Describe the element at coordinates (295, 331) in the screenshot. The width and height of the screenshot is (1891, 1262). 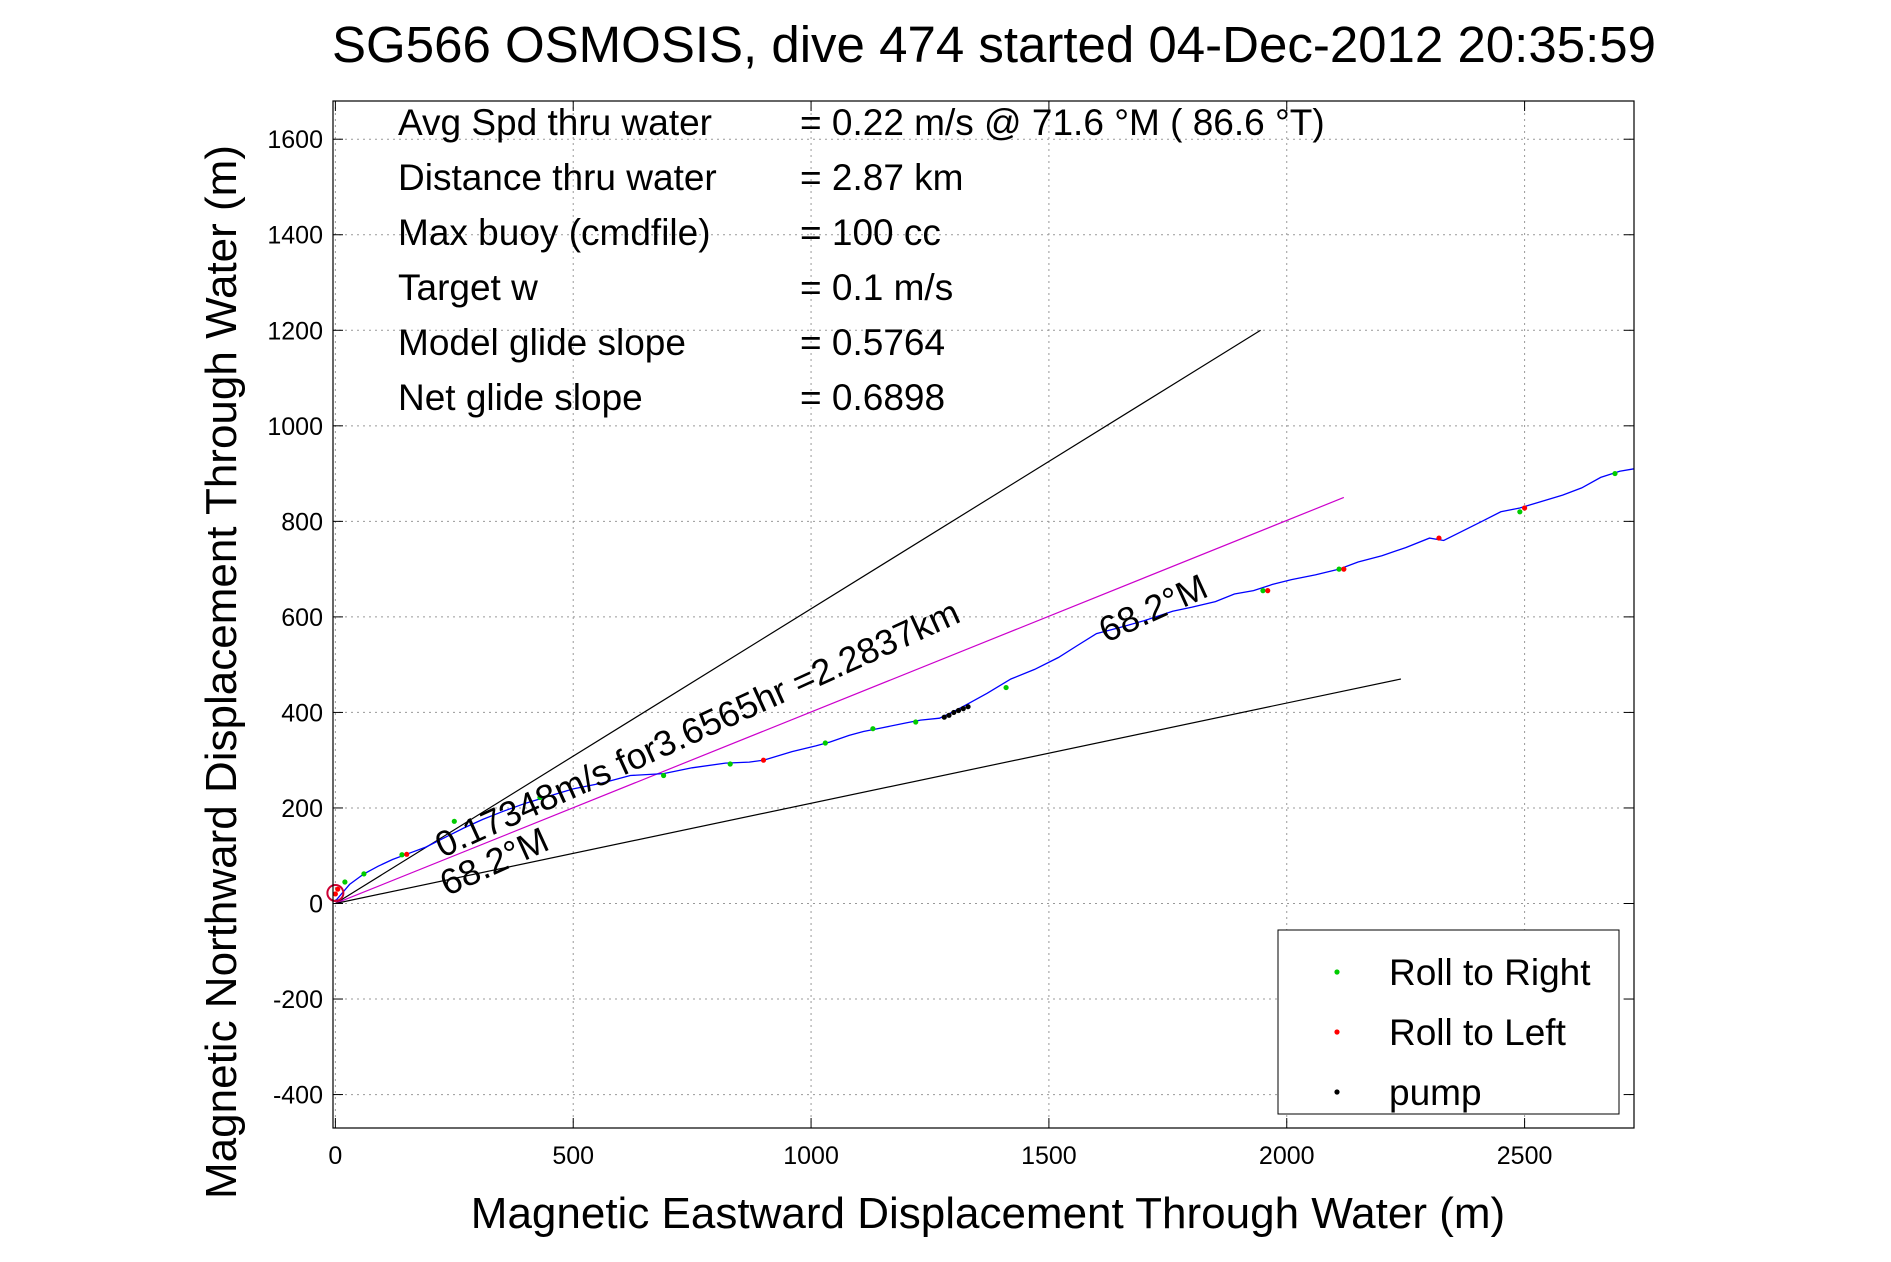
I see `y-tick-label: 1200` at that location.